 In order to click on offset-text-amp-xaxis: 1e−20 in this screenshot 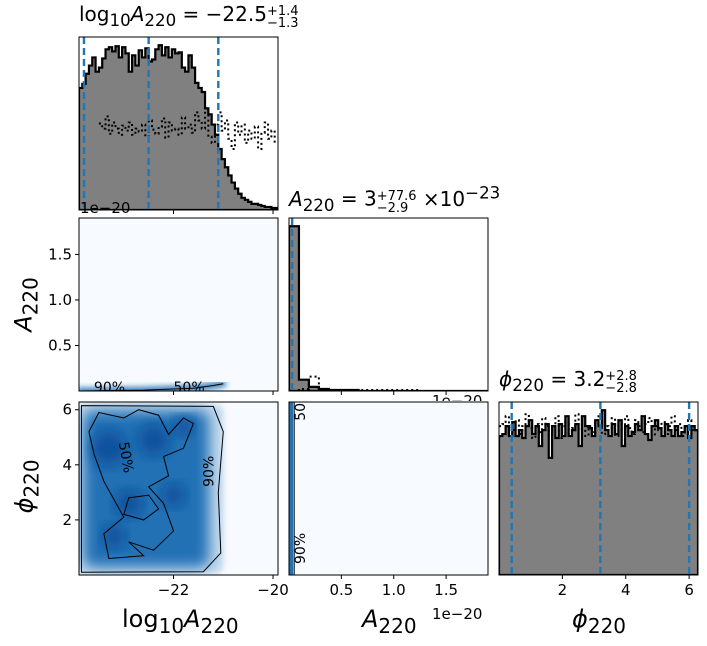, I will do `click(457, 614)`.